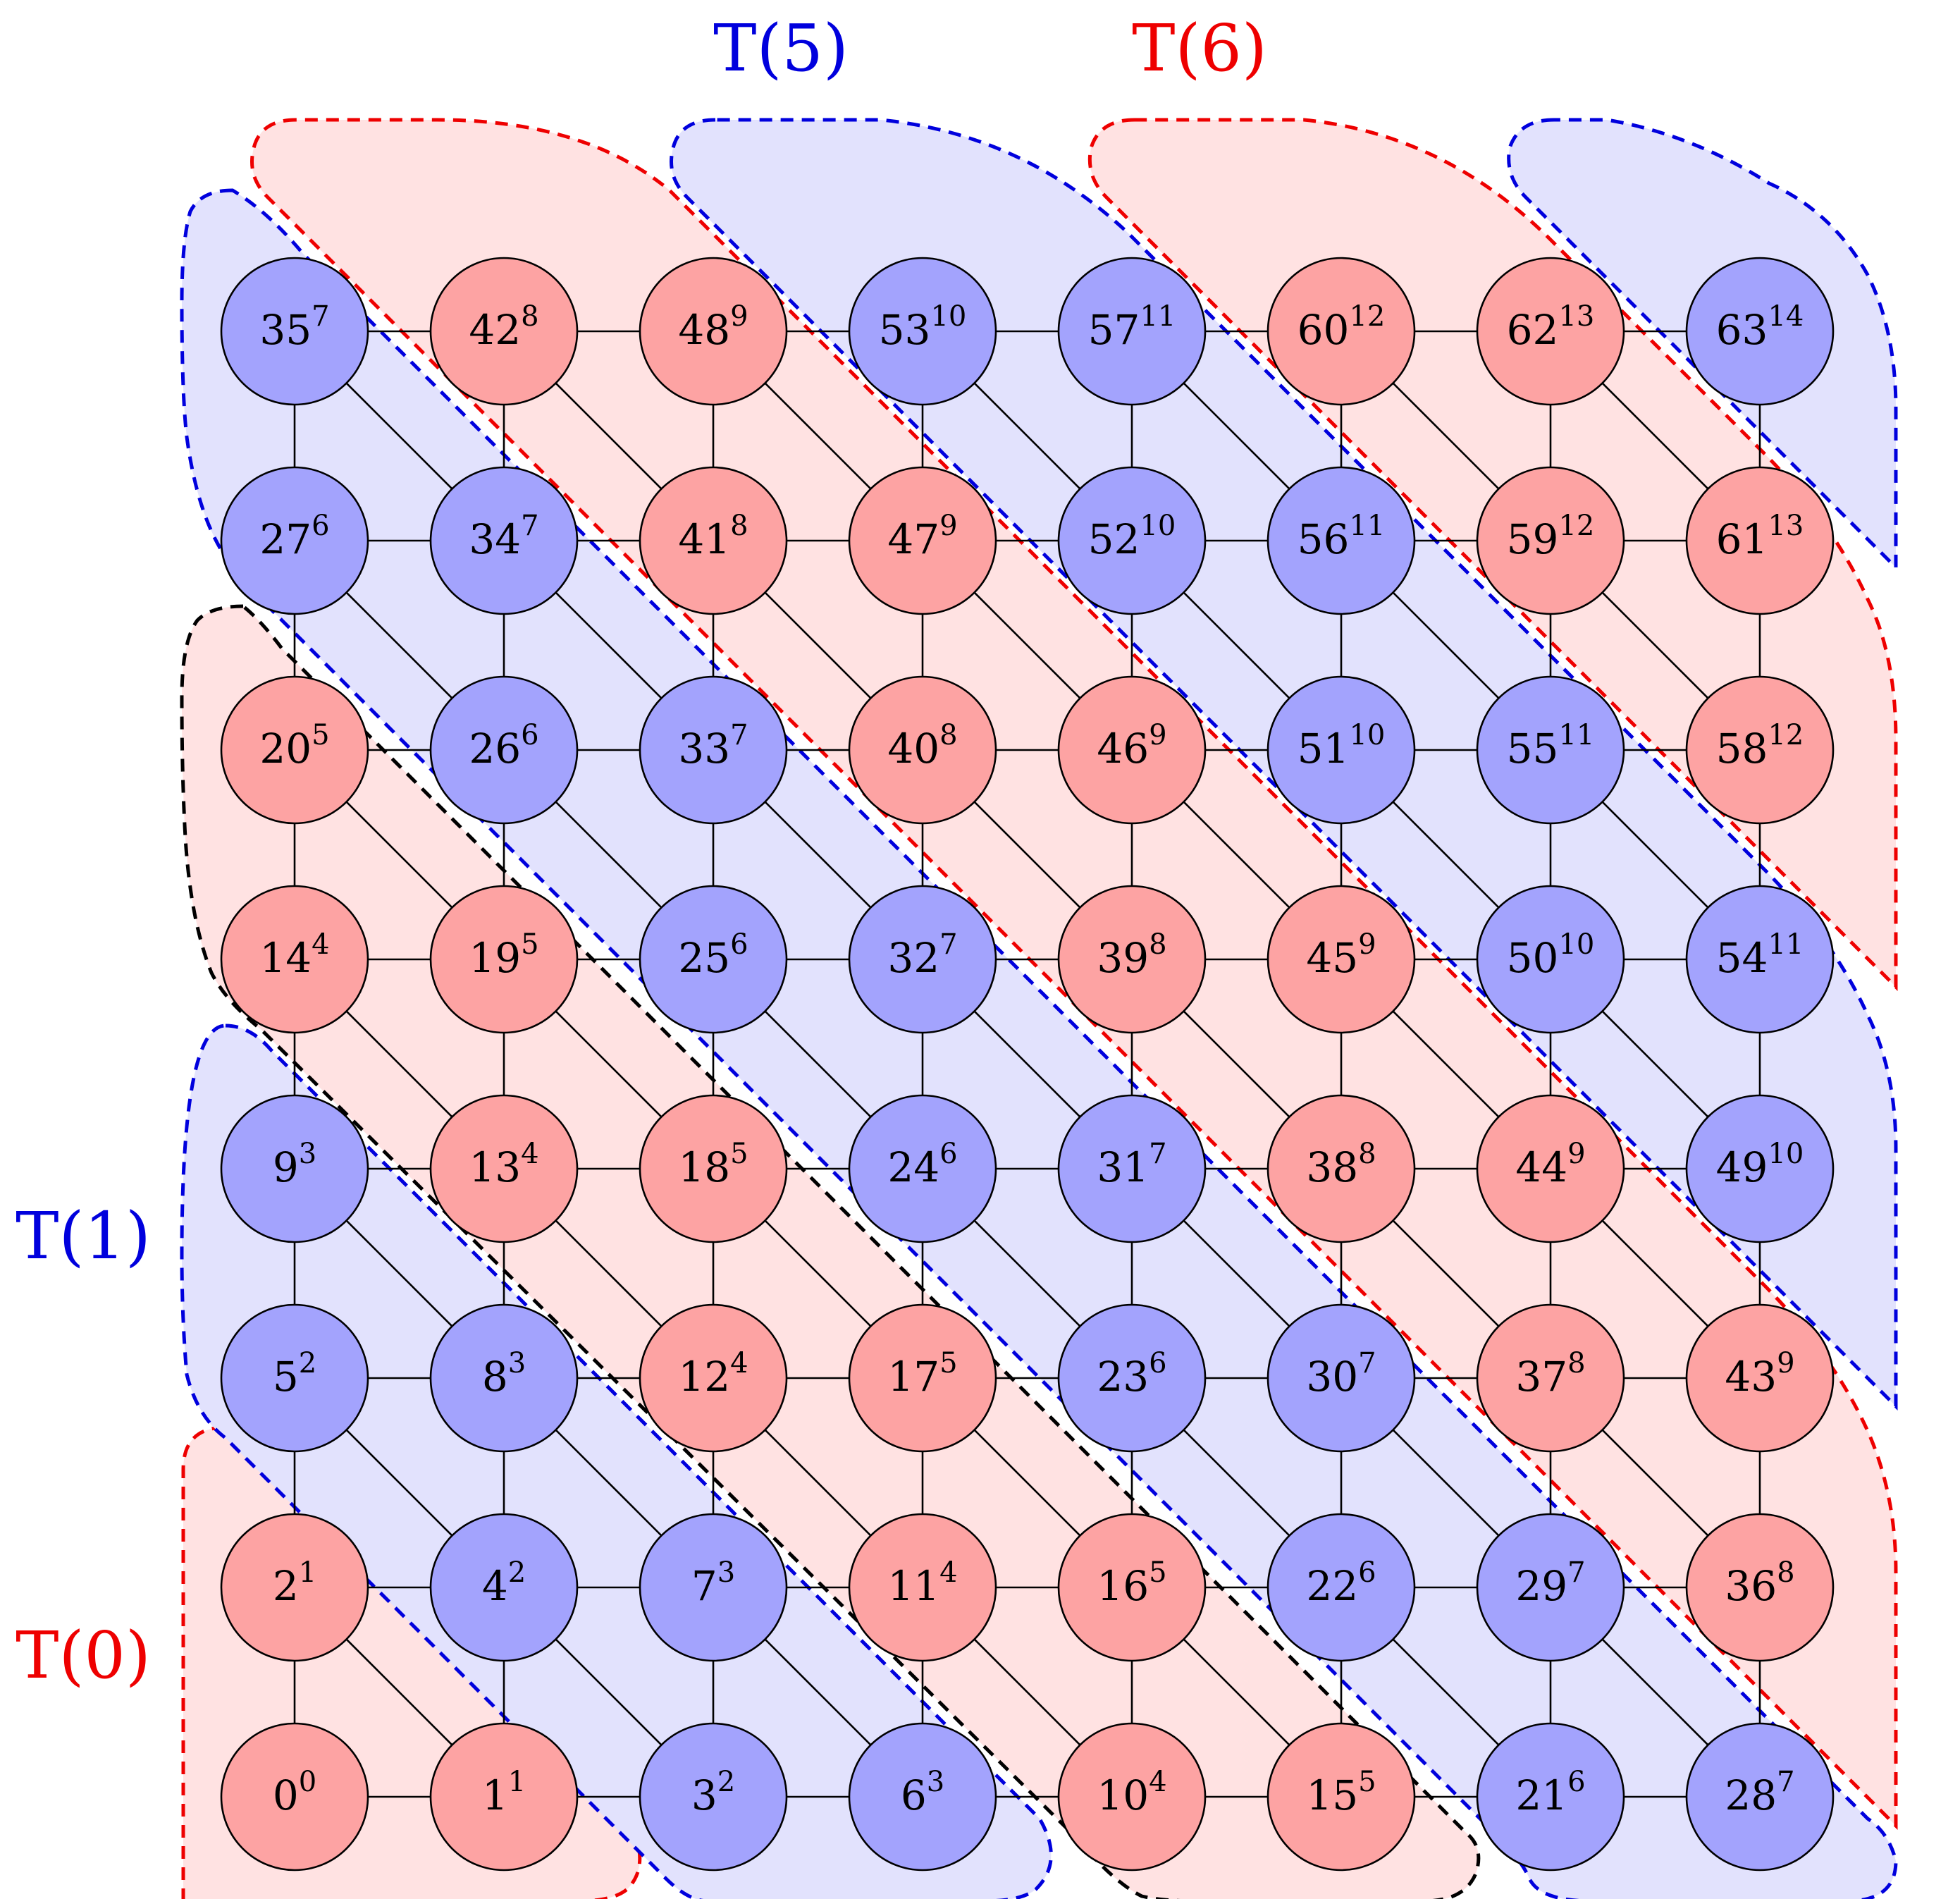  Describe the element at coordinates (285, 330) in the screenshot. I see `node-number: 35` at that location.